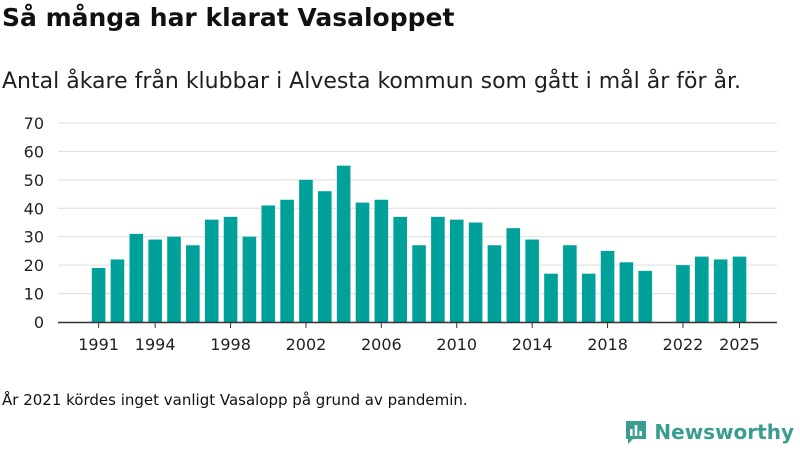  I want to click on bar-1996, so click(193, 283).